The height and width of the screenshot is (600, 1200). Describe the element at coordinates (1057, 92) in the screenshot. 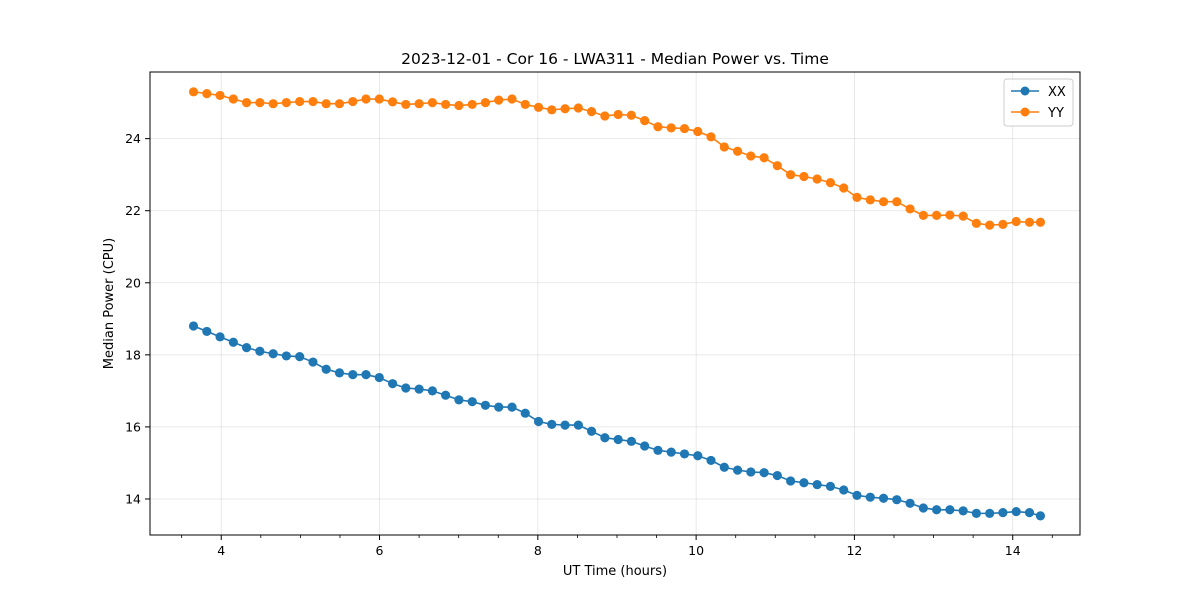

I see `legend-label-xx: XX` at that location.